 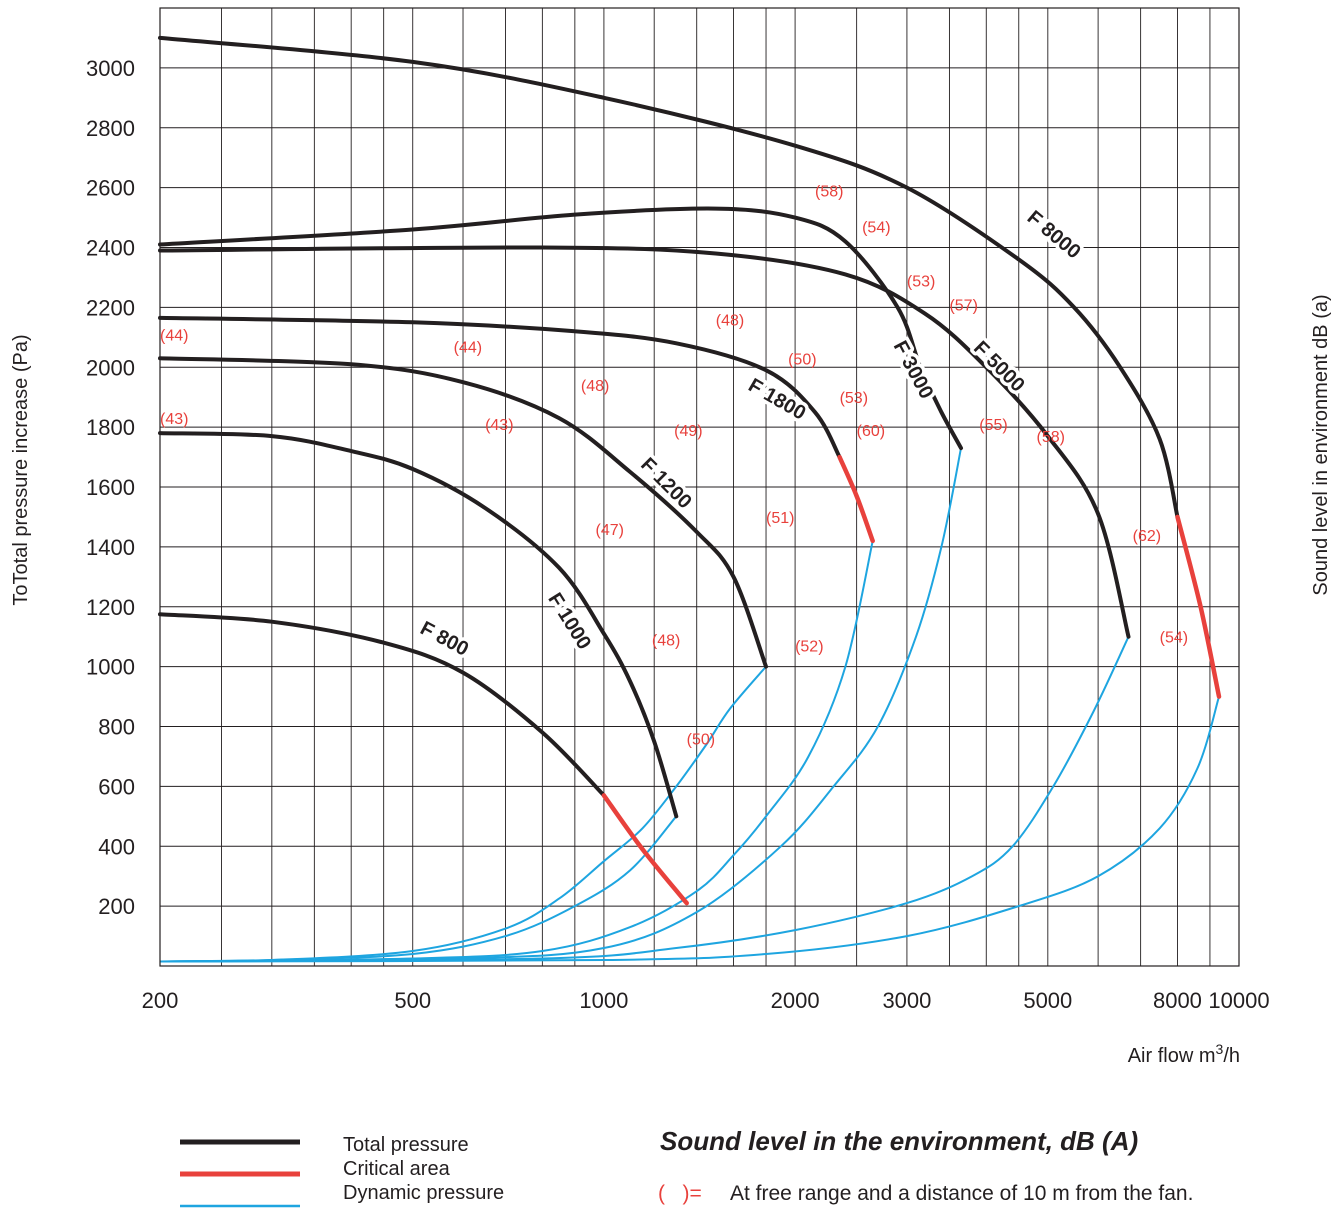 I want to click on model-label: F 8000, so click(x=1054, y=235).